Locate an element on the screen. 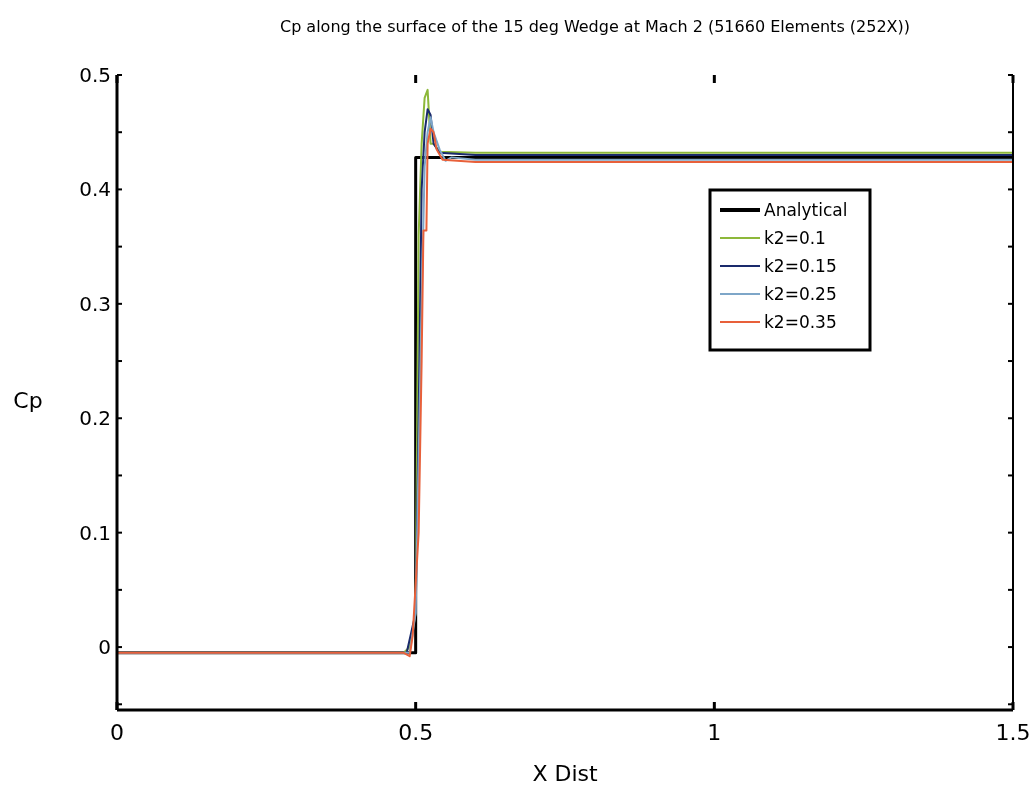 This screenshot has width=1032, height=793. legend-label: k2=0.15 is located at coordinates (800, 265).